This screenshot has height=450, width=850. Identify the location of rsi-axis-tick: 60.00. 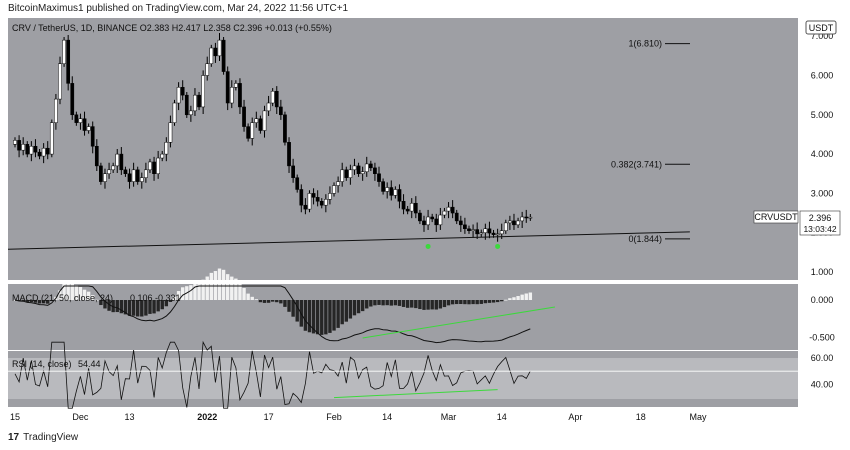
(822, 358).